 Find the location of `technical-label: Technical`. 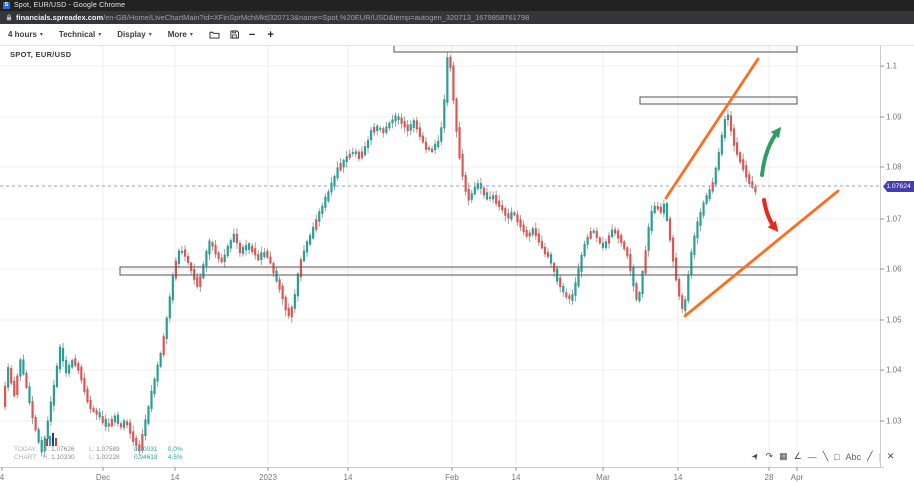

technical-label: Technical is located at coordinates (77, 34).